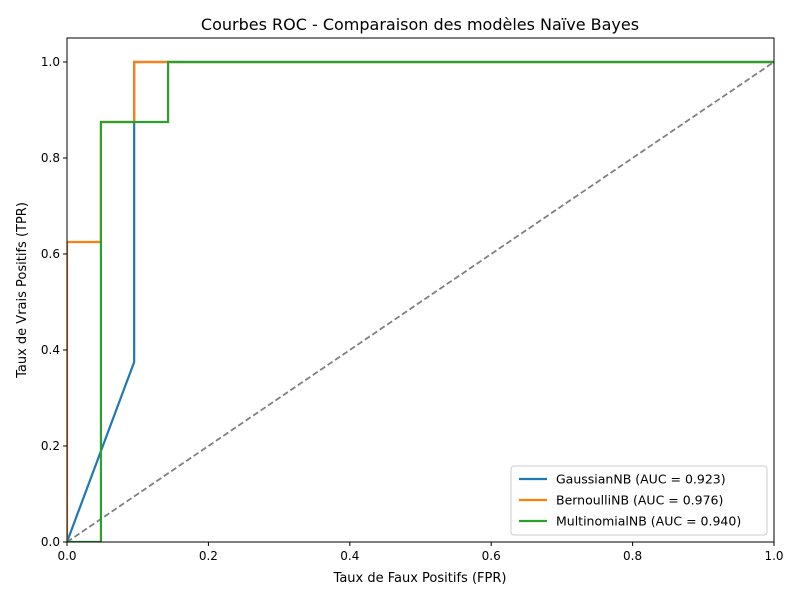  Describe the element at coordinates (420, 578) in the screenshot. I see `x-axis-label: Taux de Faux Positifs (FPR)` at that location.